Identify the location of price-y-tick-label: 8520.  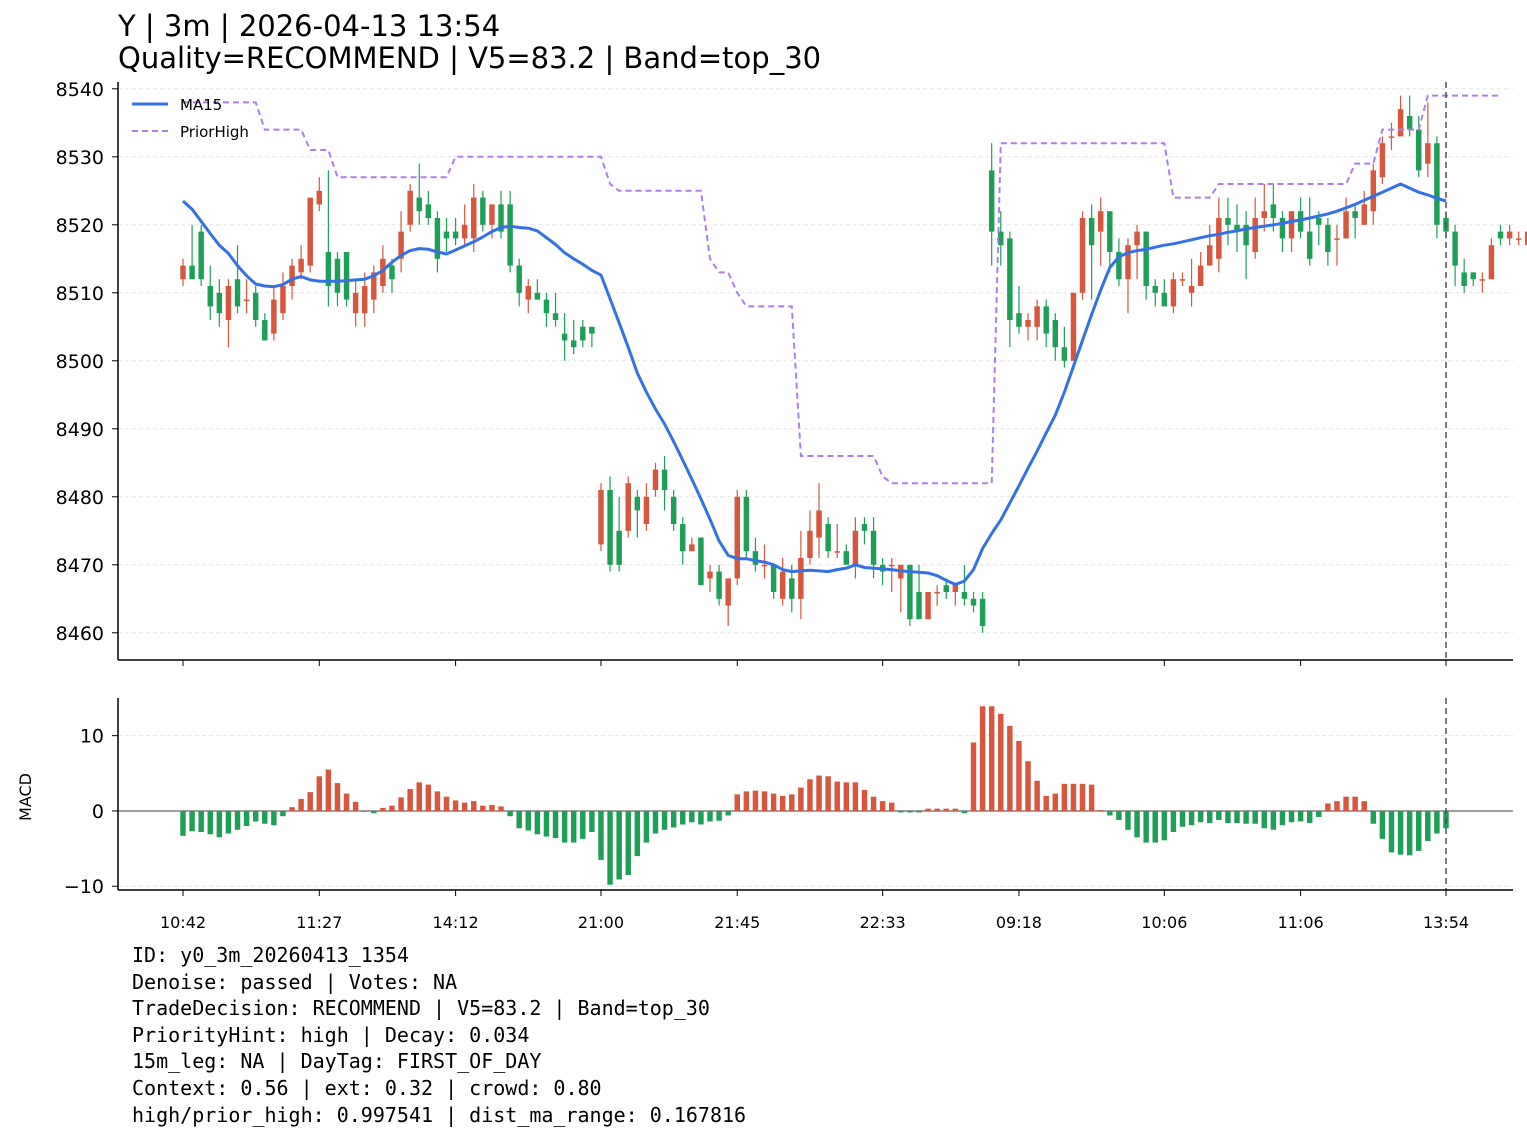
(80, 226).